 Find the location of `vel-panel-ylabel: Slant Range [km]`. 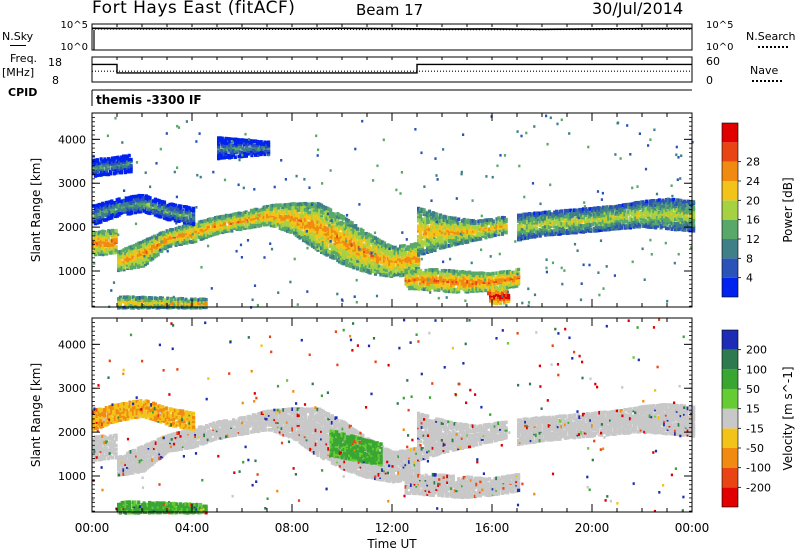

vel-panel-ylabel: Slant Range [km] is located at coordinates (36, 415).